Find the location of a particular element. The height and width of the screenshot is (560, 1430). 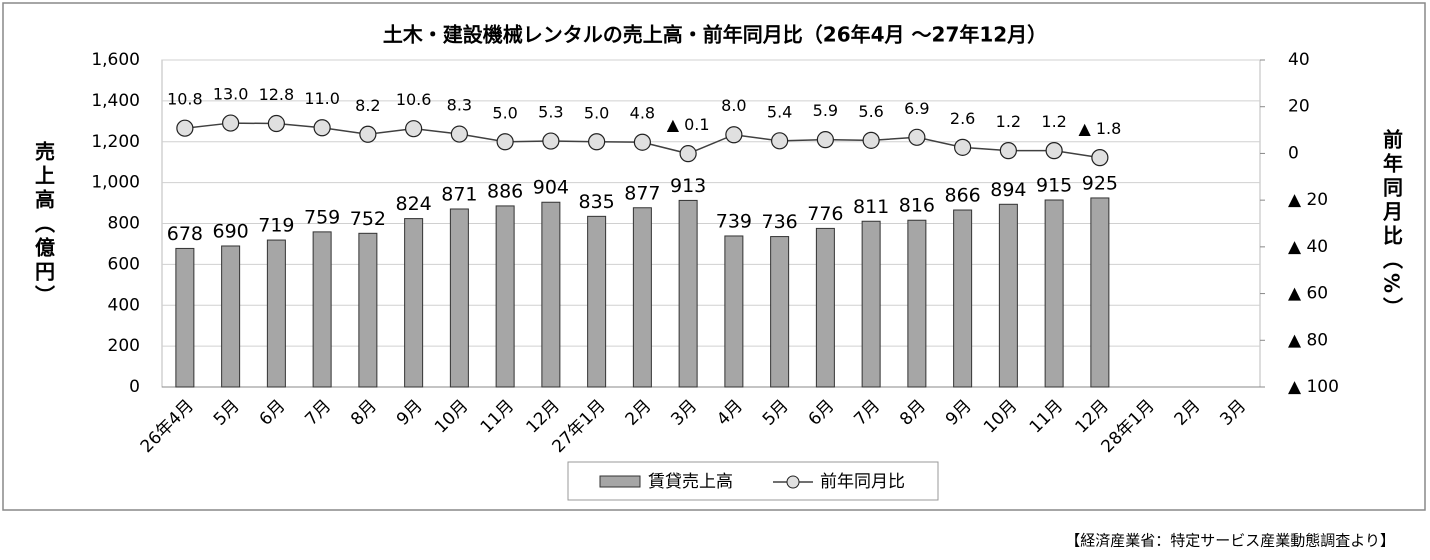

y2-tick-label: 20 is located at coordinates (1299, 107).